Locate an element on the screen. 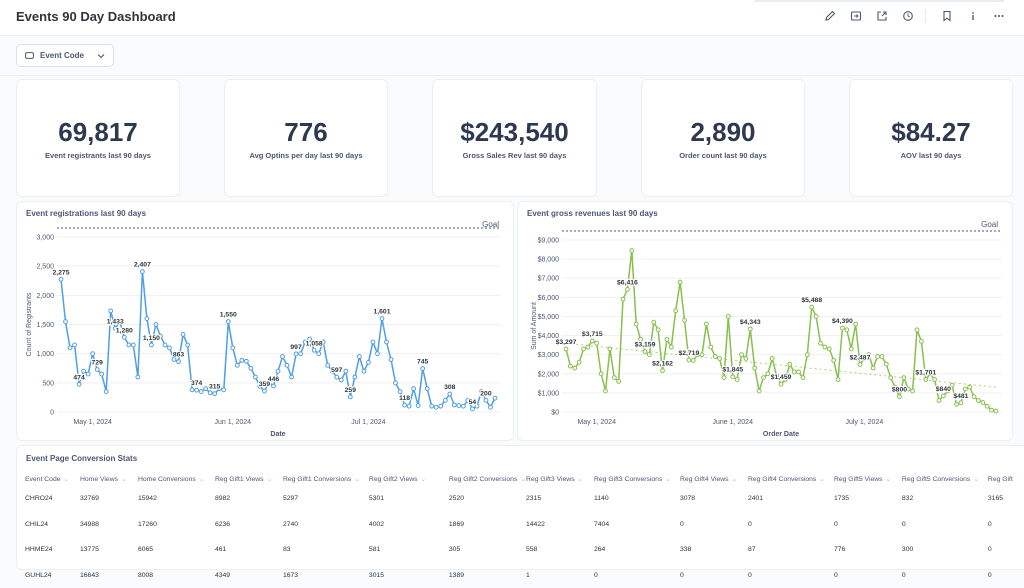 This screenshot has height=588, width=1024. data-label: 1,601 is located at coordinates (381, 312).